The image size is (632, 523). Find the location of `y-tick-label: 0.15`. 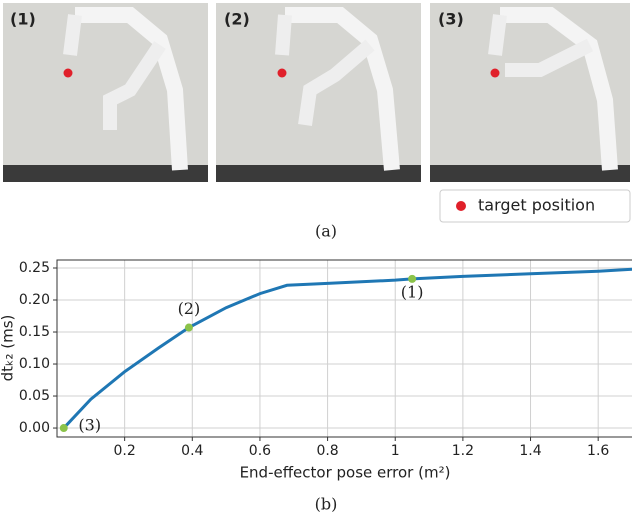

y-tick-label: 0.15 is located at coordinates (34, 332).